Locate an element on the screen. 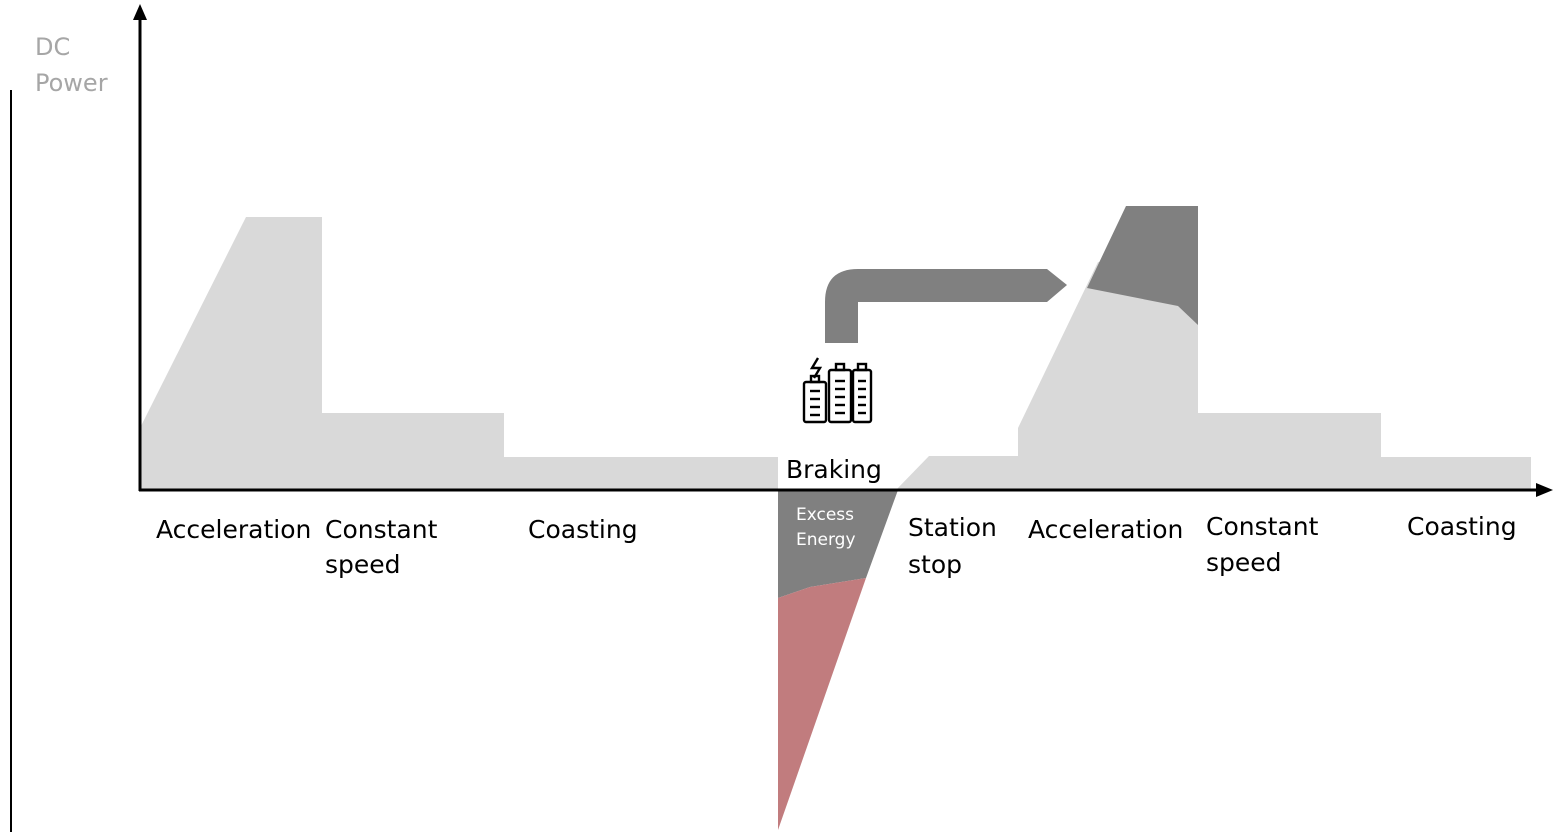  y-axis-label: DC Power is located at coordinates (71, 65).